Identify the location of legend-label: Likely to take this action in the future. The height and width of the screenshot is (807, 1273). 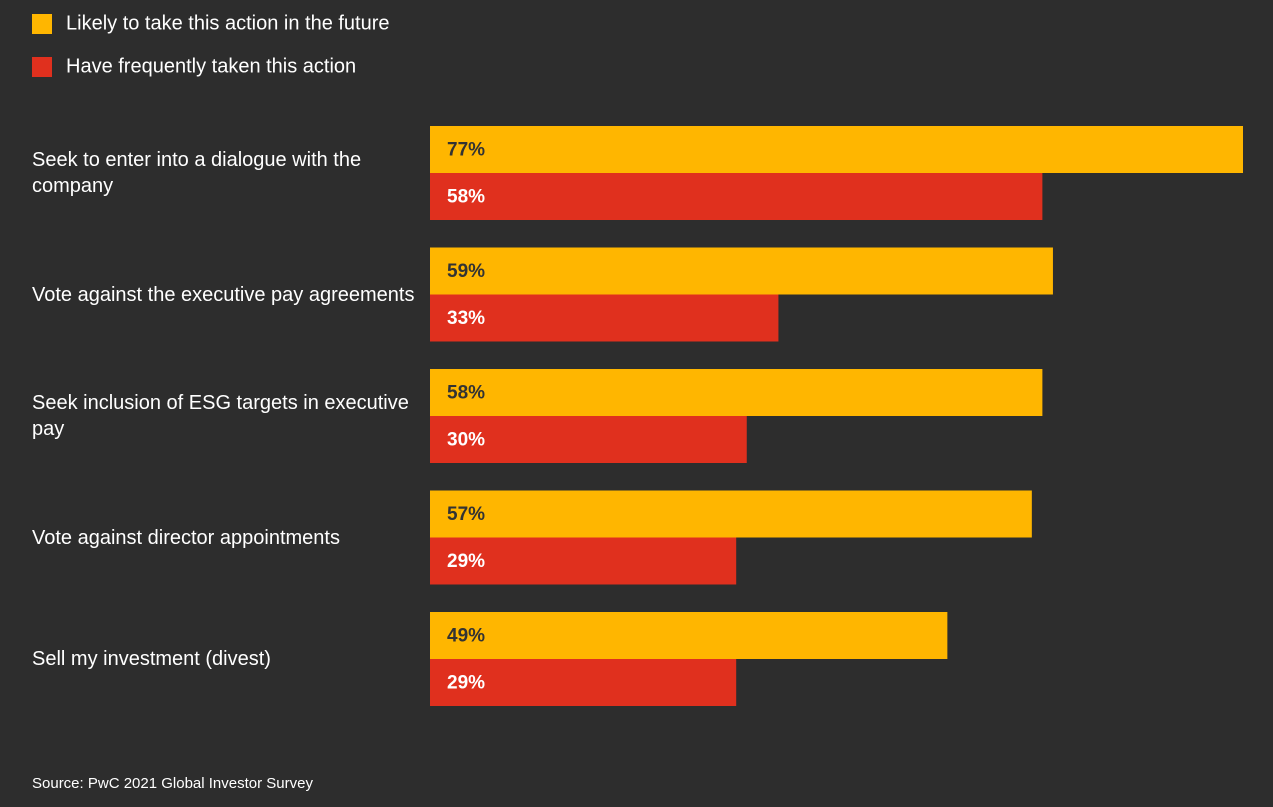
(228, 23).